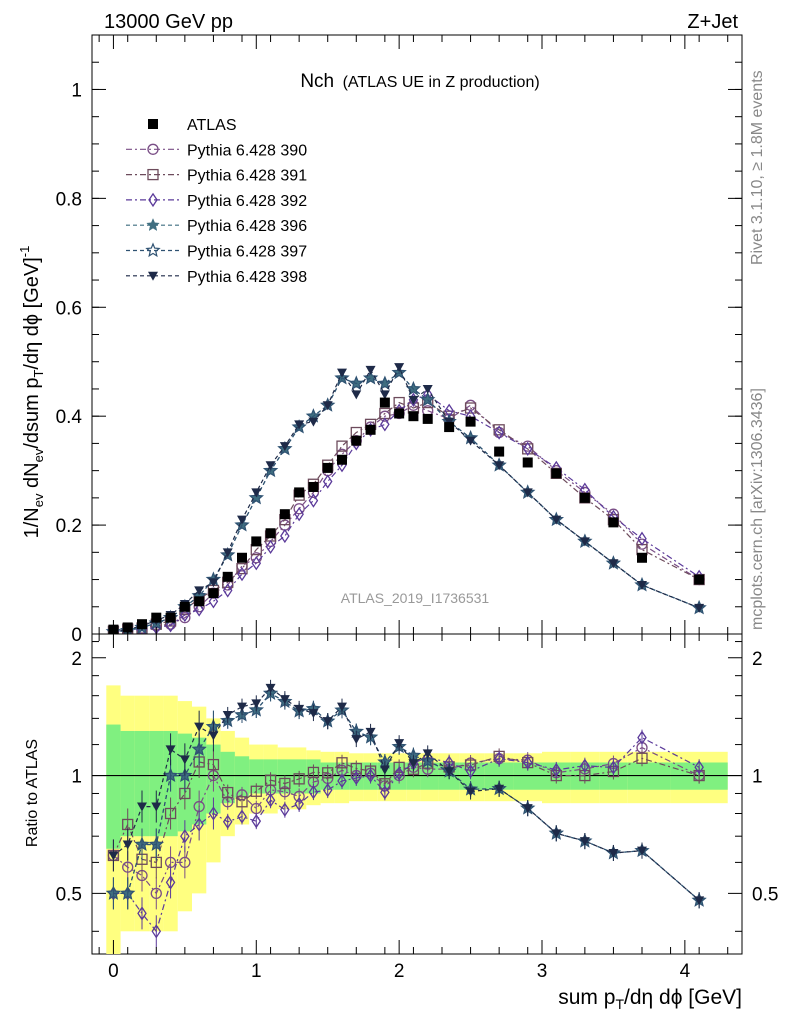 This screenshot has height=1024, width=786. Describe the element at coordinates (650, 999) in the screenshot. I see `x-axis-label: sum pT/dη dϕ [GeV]` at that location.